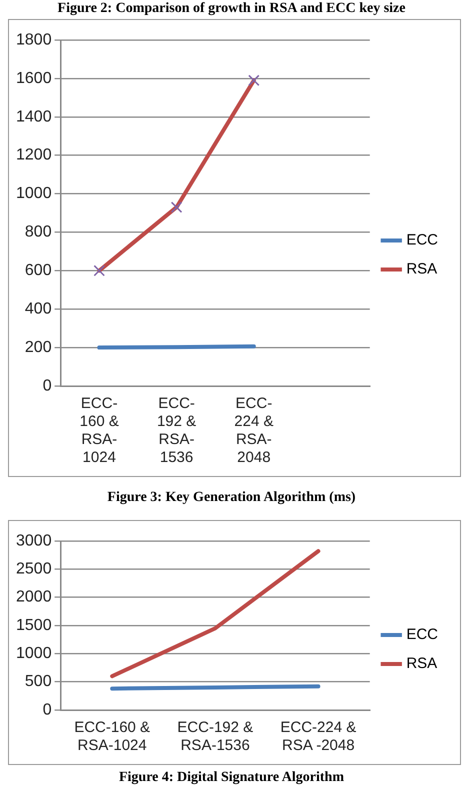 This screenshot has width=463, height=787. I want to click on y-tick-label: 1600, so click(34, 78).